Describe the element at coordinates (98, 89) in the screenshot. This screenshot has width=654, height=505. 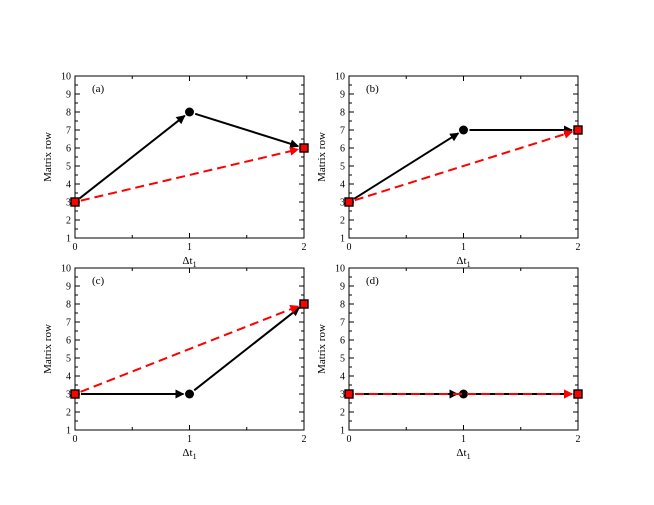
I see `panel-label: (a)` at that location.